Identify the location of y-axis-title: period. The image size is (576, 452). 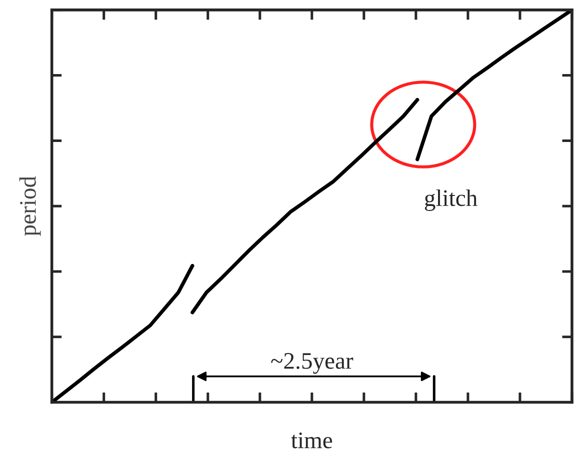
(30, 206).